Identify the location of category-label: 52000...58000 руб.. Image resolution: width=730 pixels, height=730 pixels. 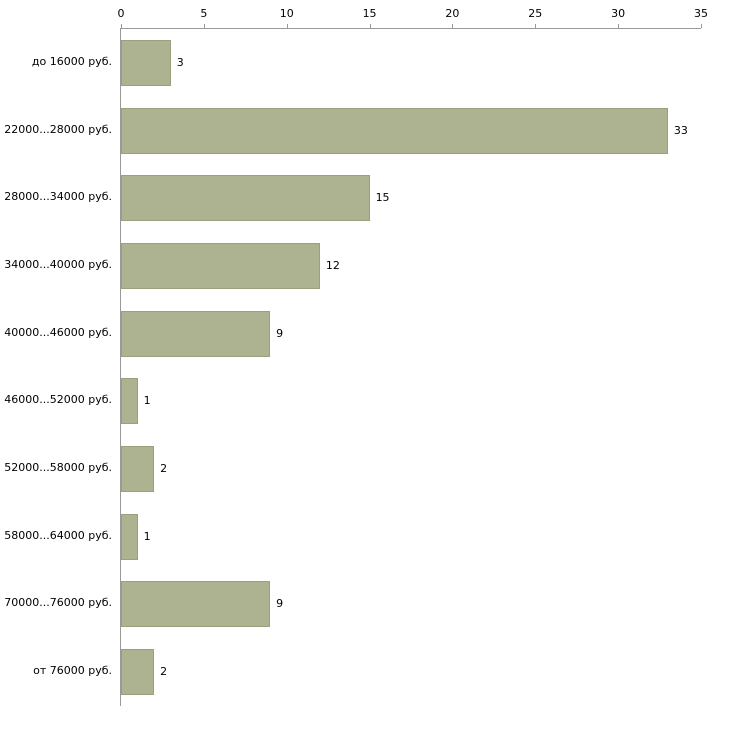
(58, 468).